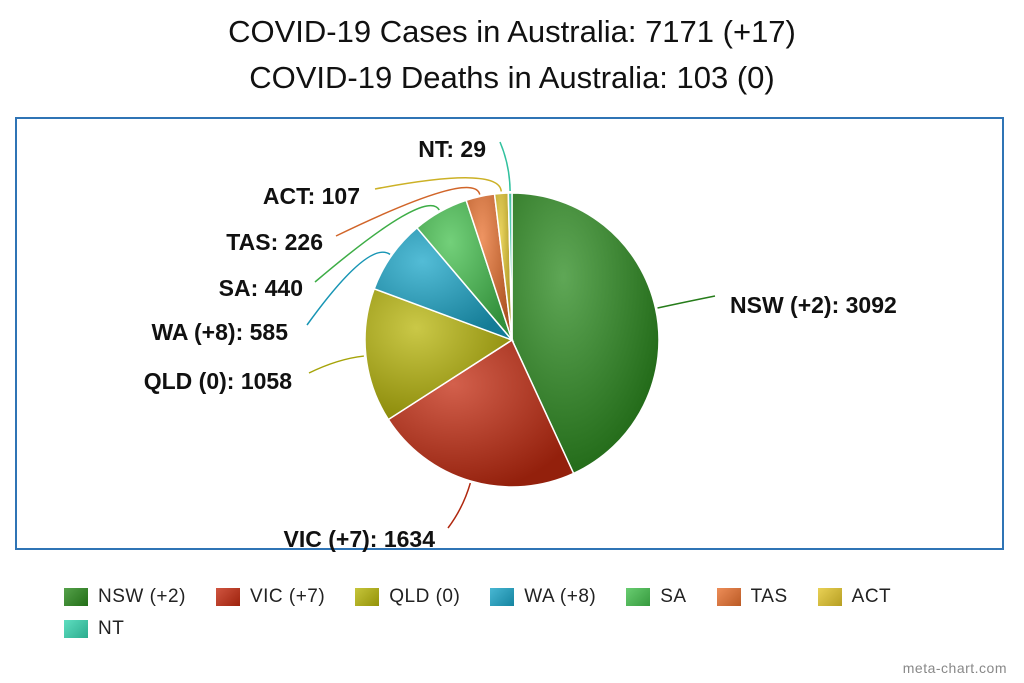 The width and height of the screenshot is (1024, 683). Describe the element at coordinates (218, 381) in the screenshot. I see `slice-label-2: QLD (0): 1058` at that location.